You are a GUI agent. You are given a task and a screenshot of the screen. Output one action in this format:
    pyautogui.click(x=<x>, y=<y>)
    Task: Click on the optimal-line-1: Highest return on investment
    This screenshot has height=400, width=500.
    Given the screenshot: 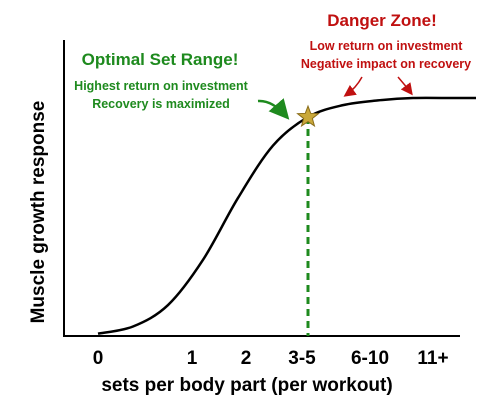 What is the action you would take?
    pyautogui.click(x=161, y=86)
    